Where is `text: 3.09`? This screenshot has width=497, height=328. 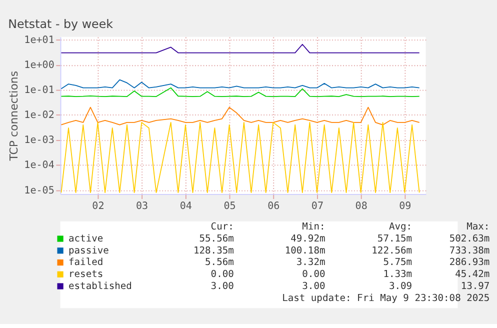 text: 3.09 is located at coordinates (400, 286).